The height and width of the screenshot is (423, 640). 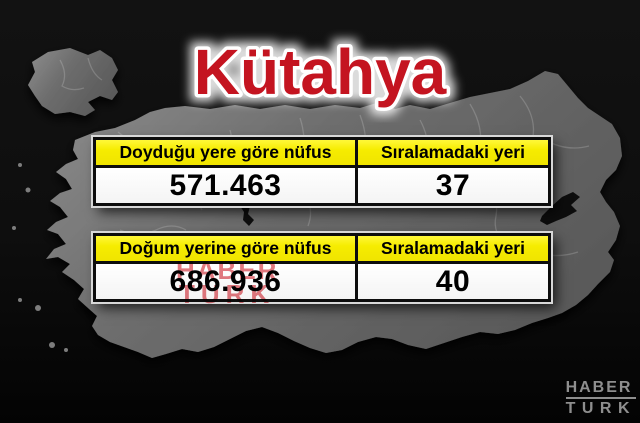 What do you see at coordinates (40, 257) in the screenshot?
I see `aegean-islands` at bounding box center [40, 257].